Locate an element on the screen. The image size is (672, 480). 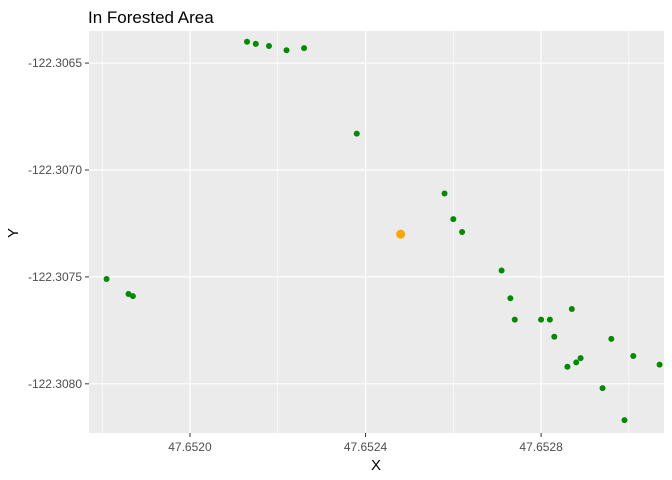
x-axis-title: X is located at coordinates (376, 465).